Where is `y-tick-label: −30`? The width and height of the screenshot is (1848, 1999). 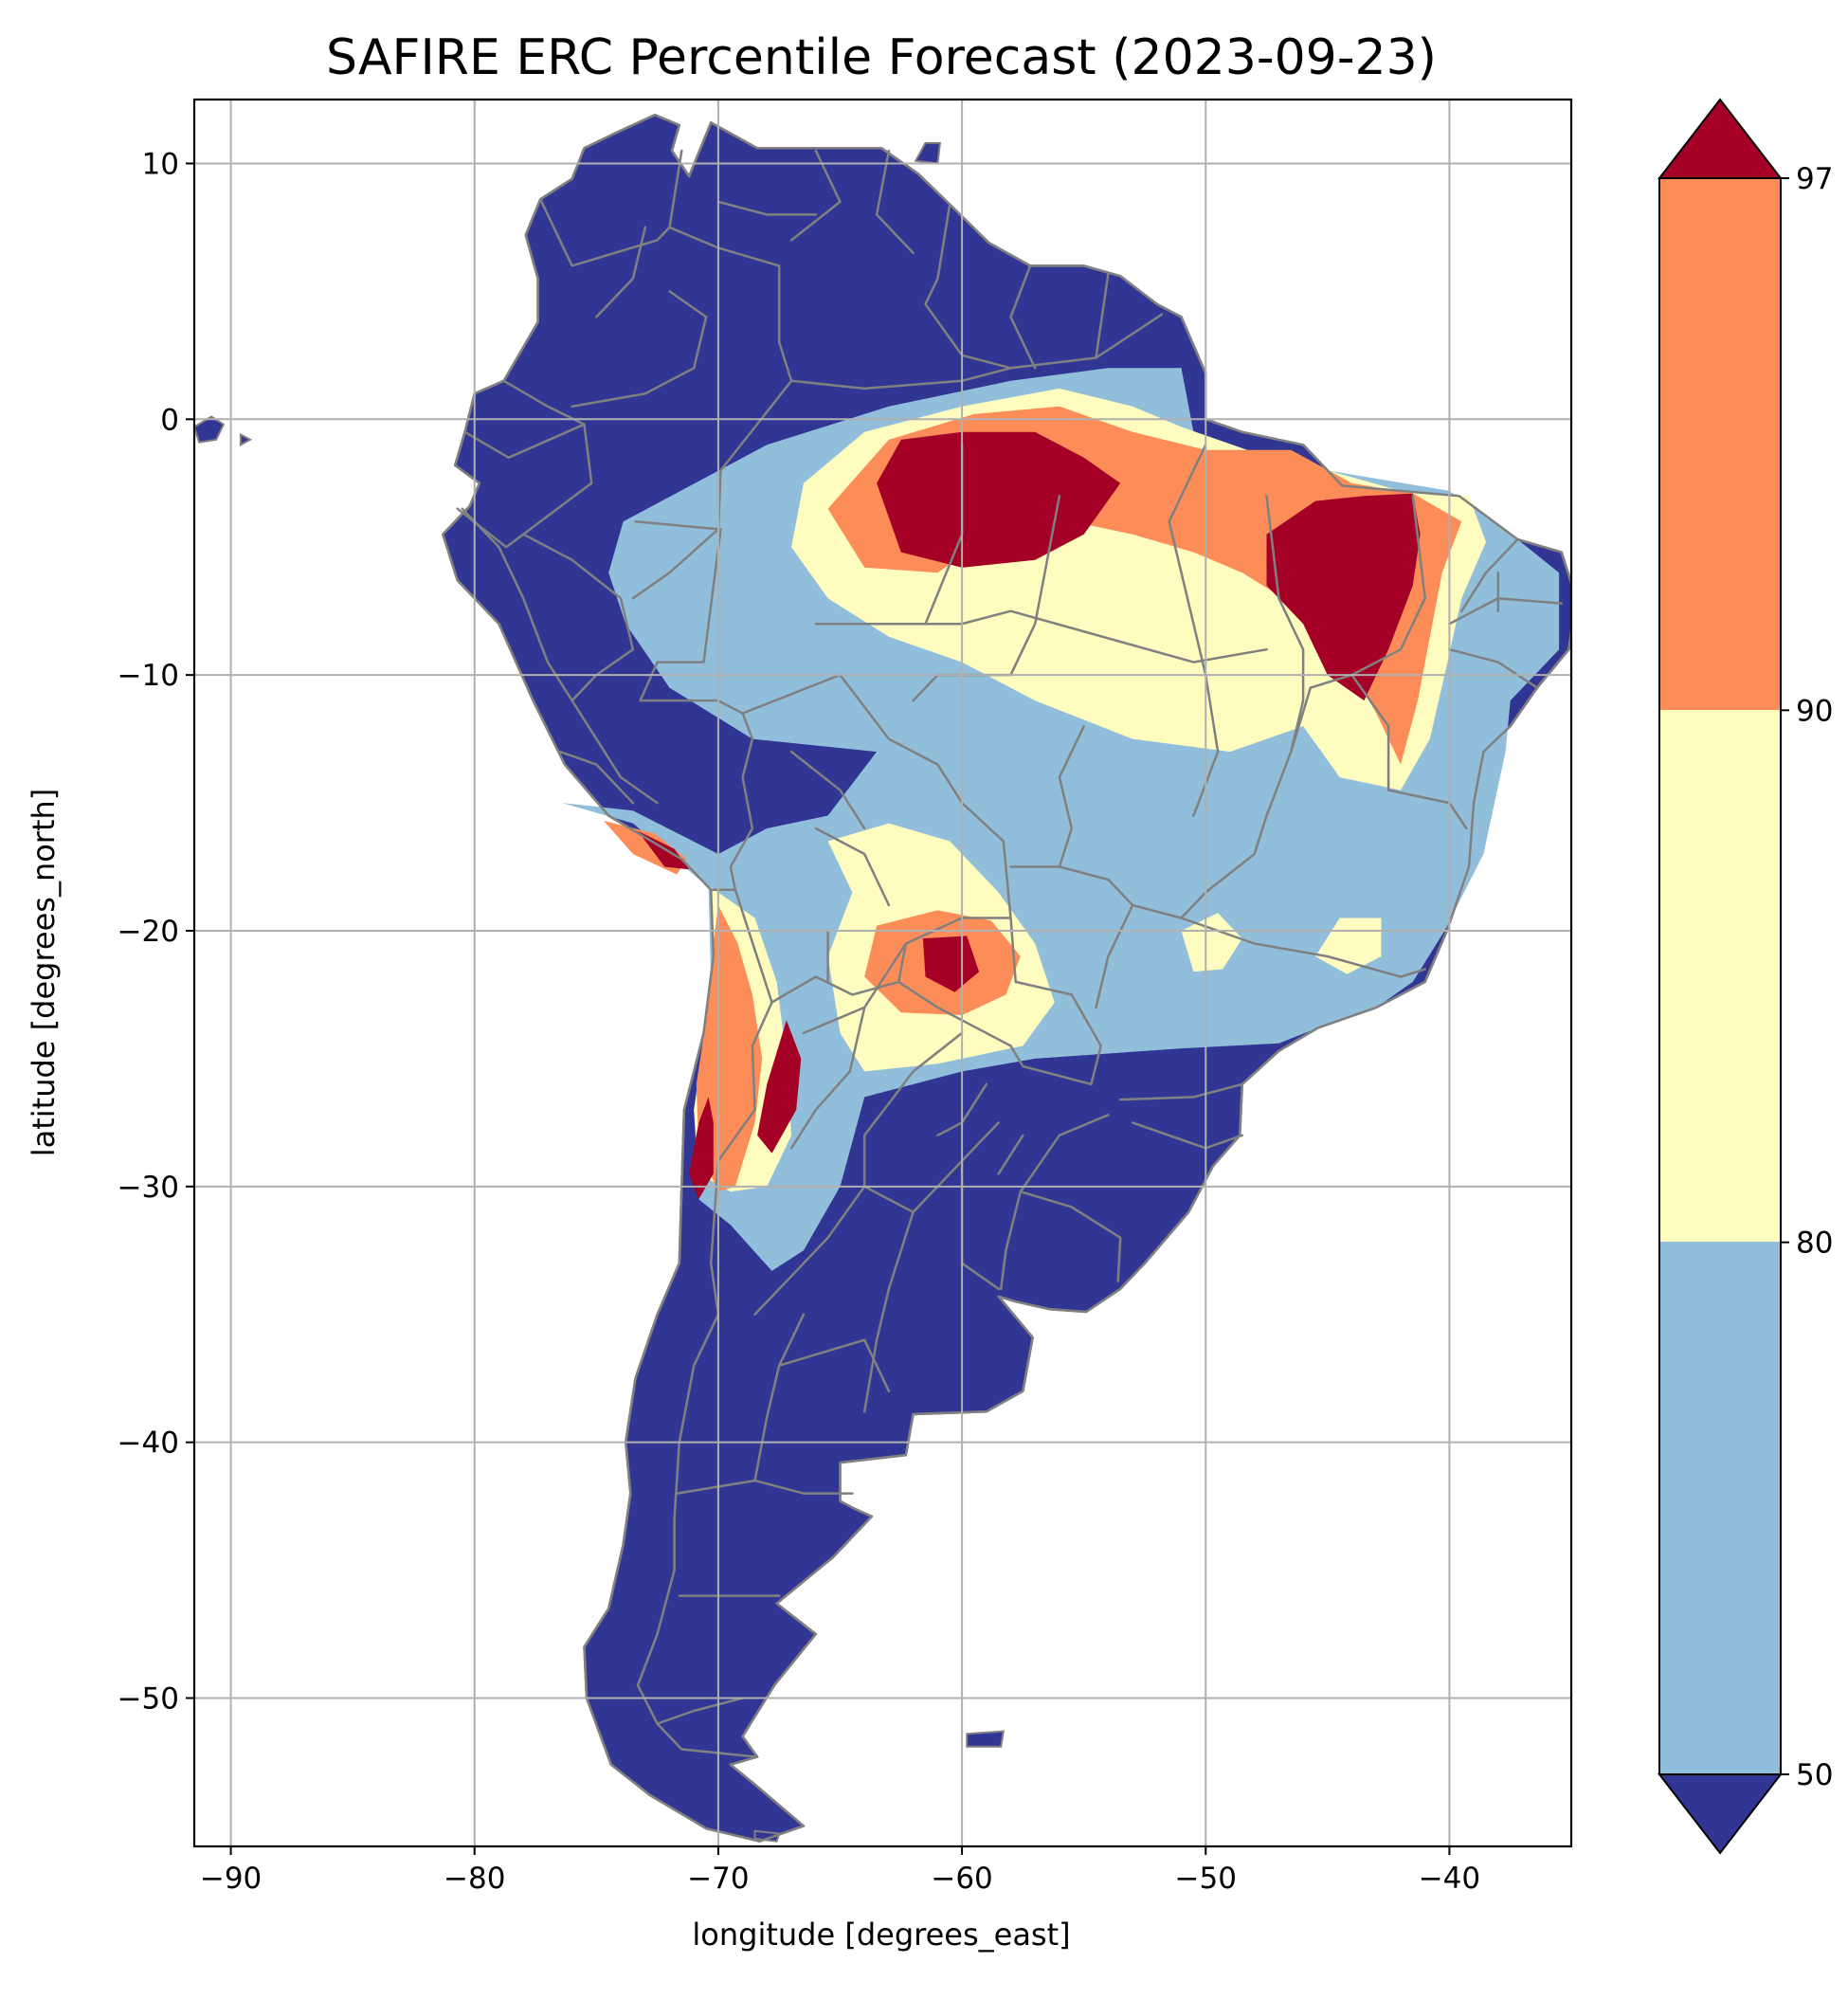
y-tick-label: −30 is located at coordinates (149, 1188).